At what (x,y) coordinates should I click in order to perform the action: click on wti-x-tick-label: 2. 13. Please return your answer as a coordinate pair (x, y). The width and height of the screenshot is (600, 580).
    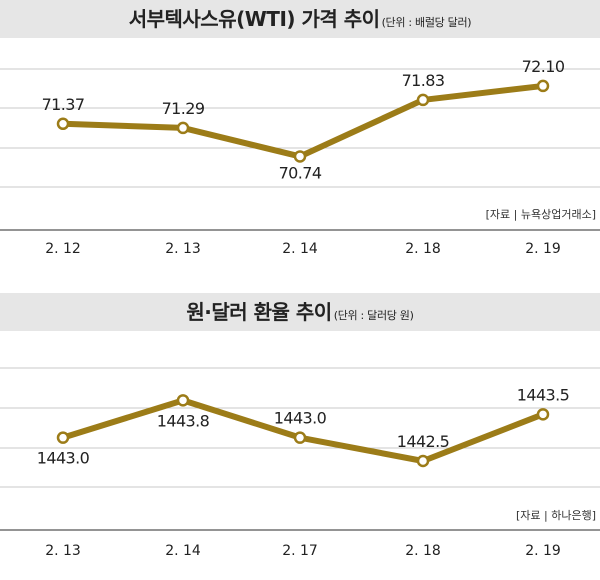
    Looking at the image, I should click on (183, 249).